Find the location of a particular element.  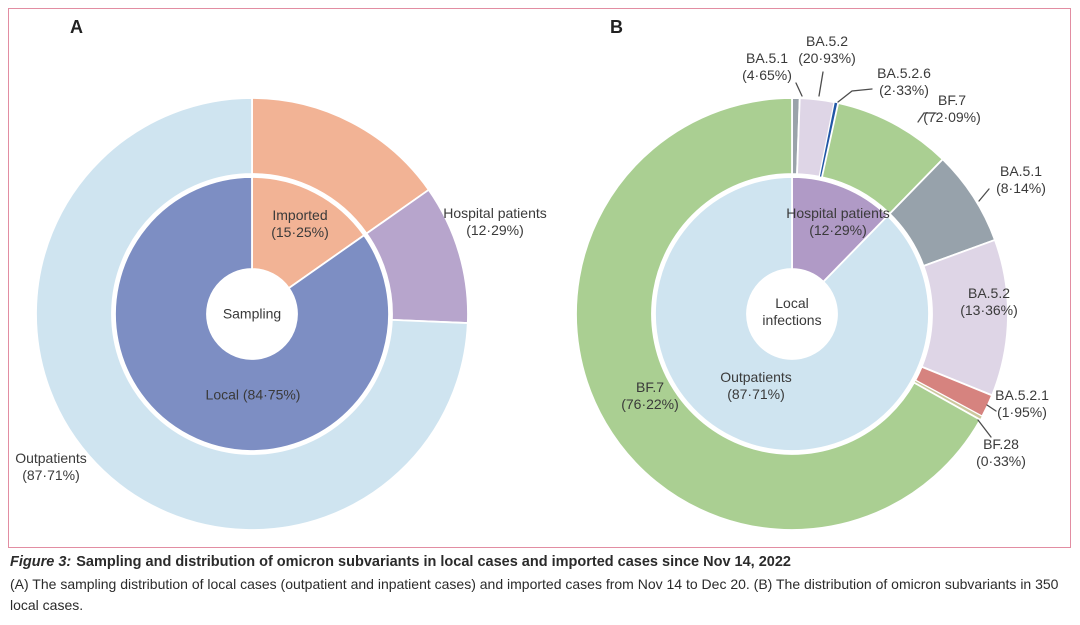

bf28-outpatients-line1: BF.28 is located at coordinates (1001, 444).